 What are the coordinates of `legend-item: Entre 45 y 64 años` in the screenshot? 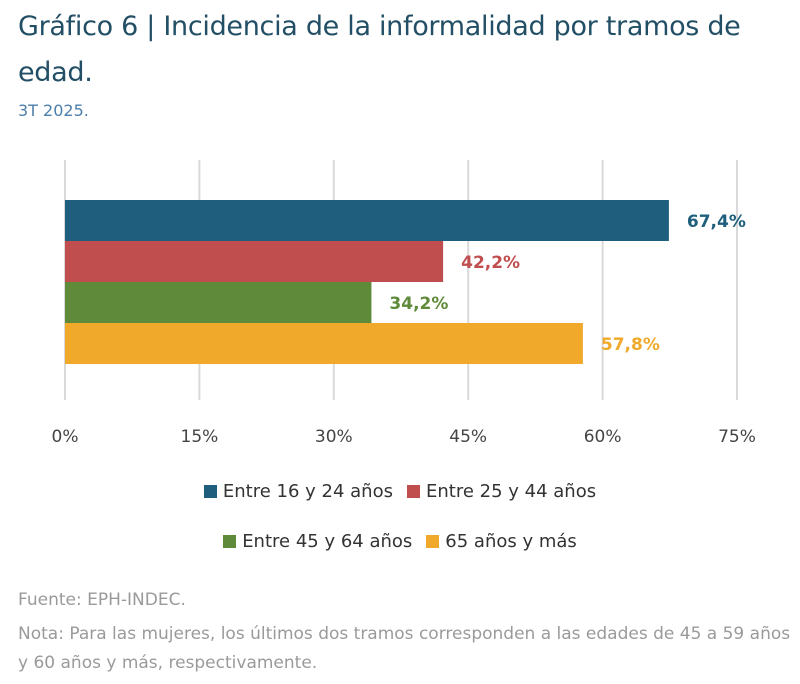 It's located at (317, 541).